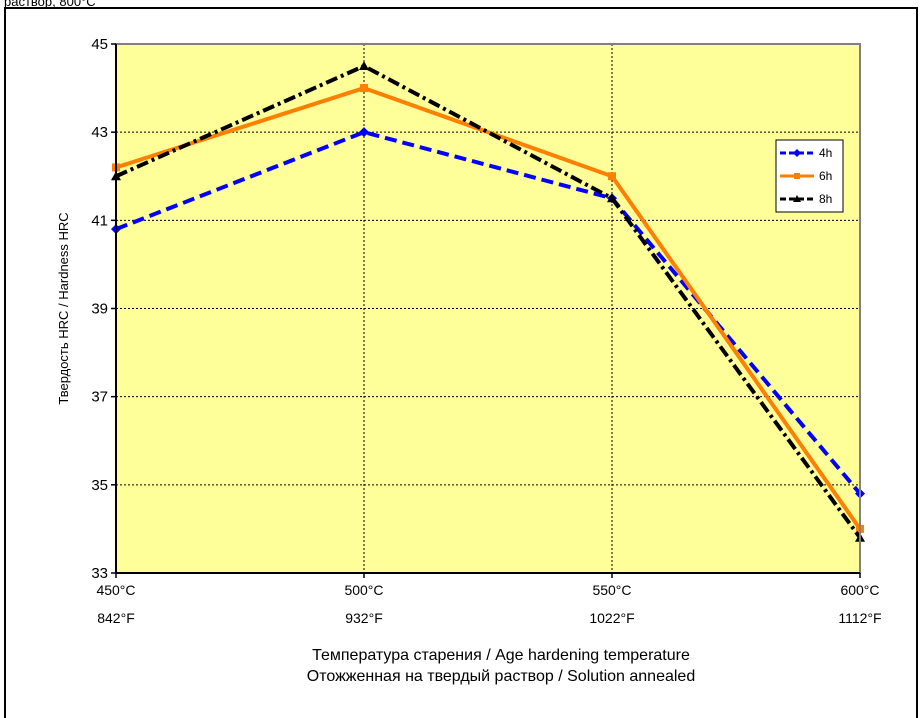 The image size is (923, 718). Describe the element at coordinates (363, 590) in the screenshot. I see `x-tick-label: 500°C` at that location.